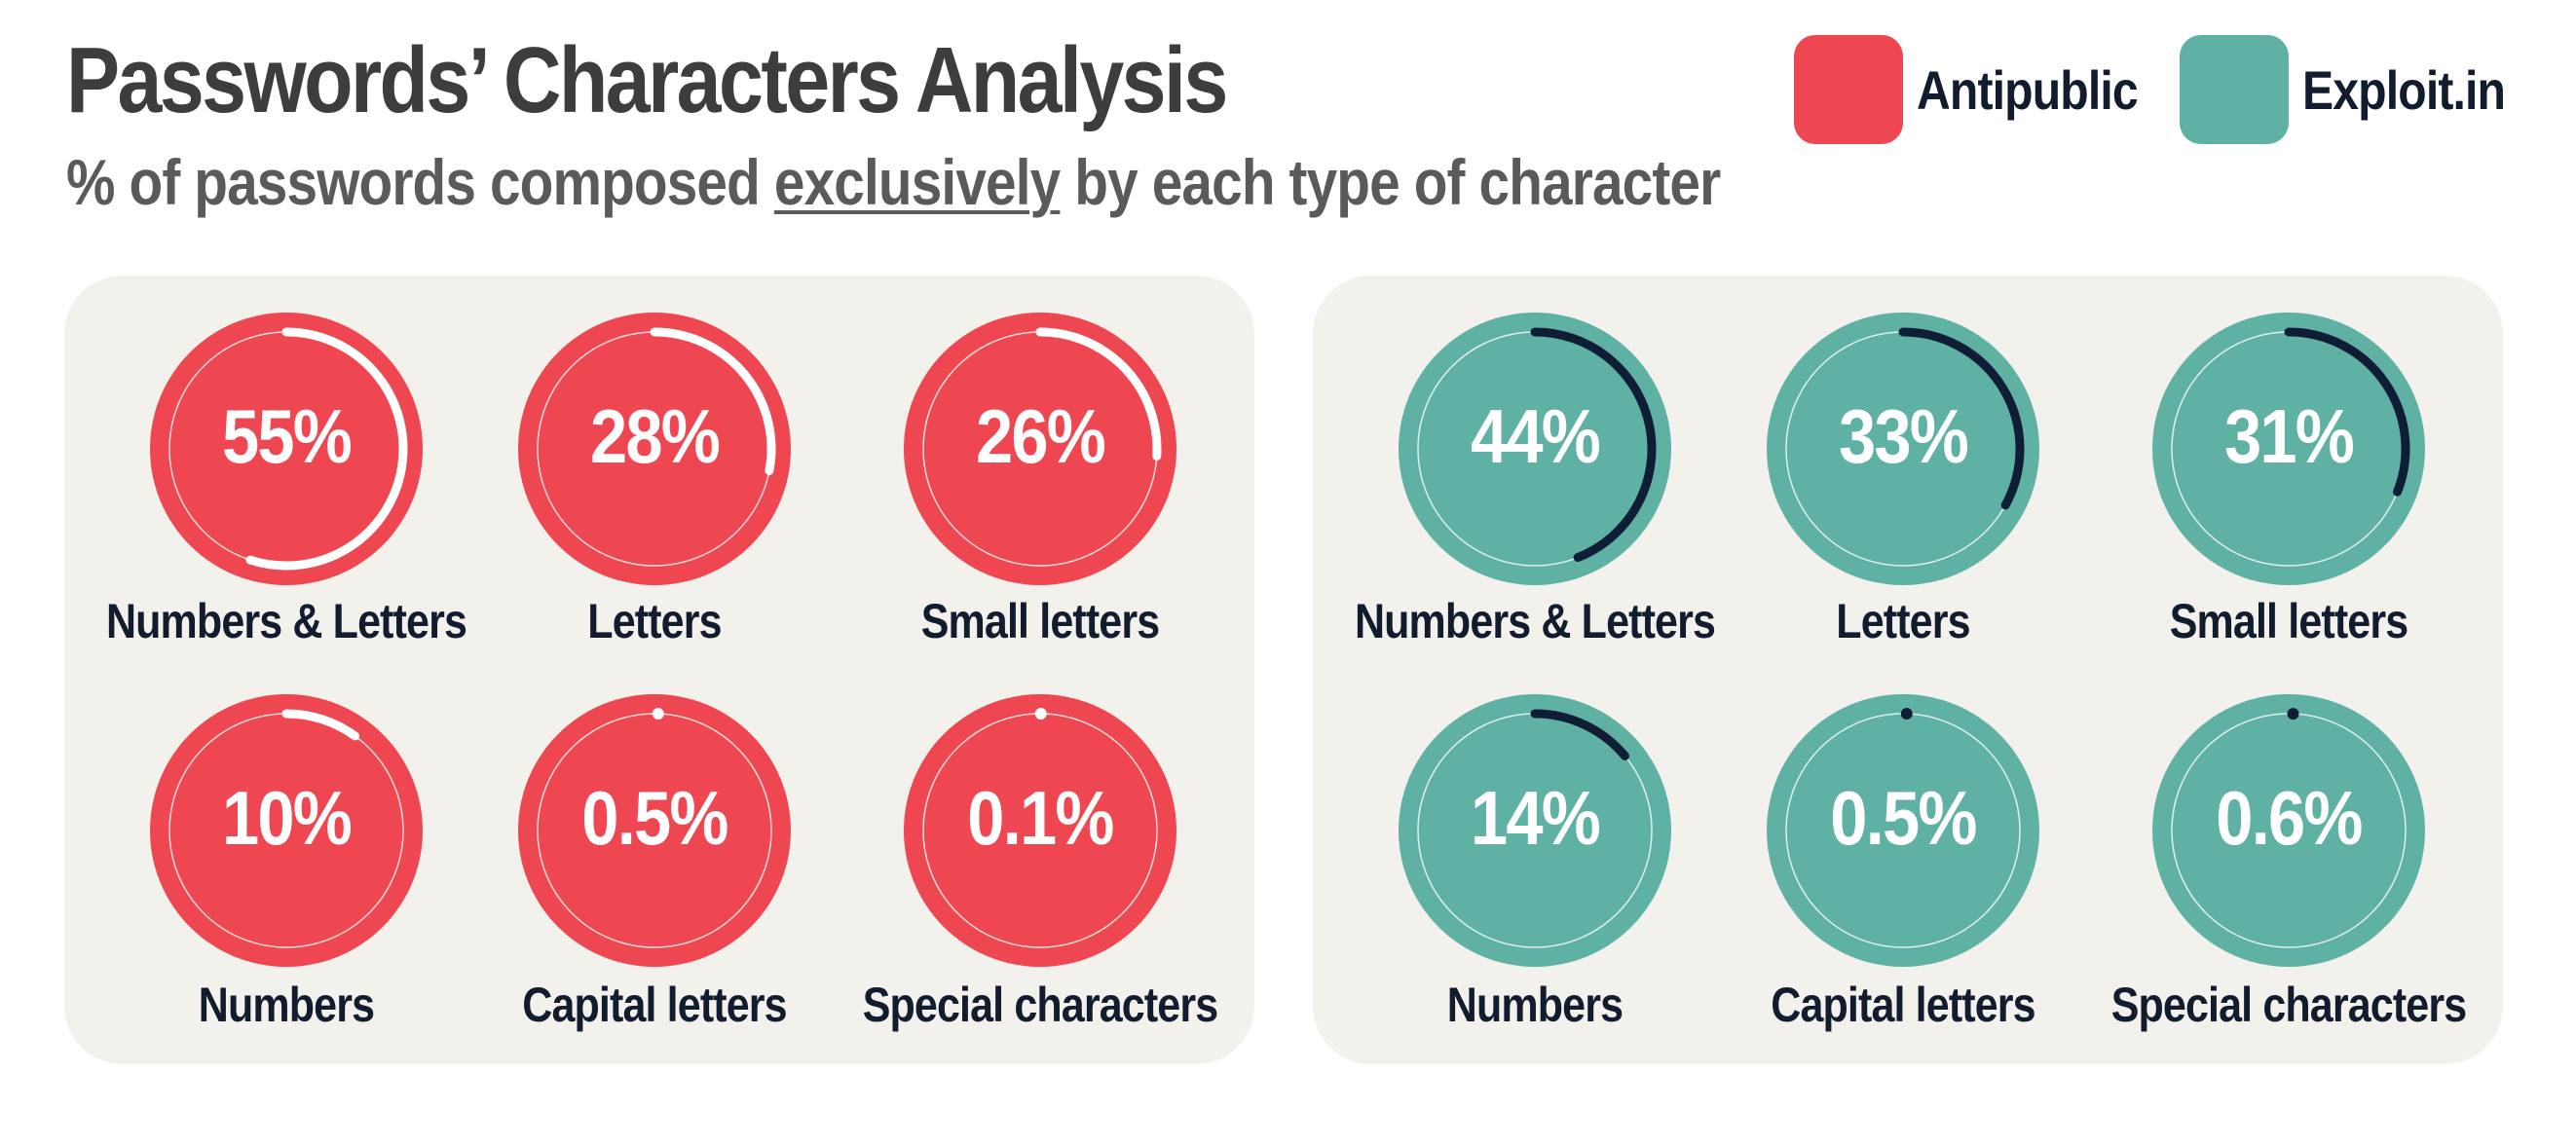 This screenshot has width=2576, height=1145. Describe the element at coordinates (1040, 714) in the screenshot. I see `antipublic-special-characters-arc` at that location.